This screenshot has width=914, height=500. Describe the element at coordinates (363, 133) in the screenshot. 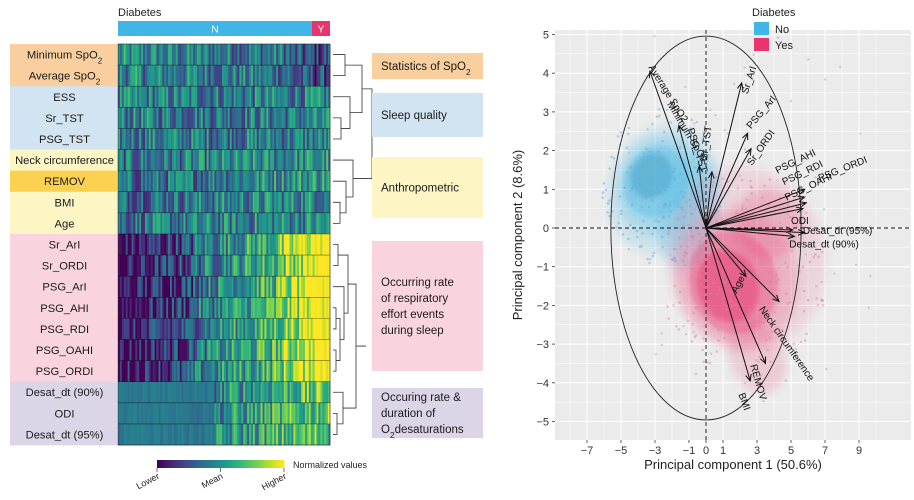

I see `dendrogram-branch` at that location.